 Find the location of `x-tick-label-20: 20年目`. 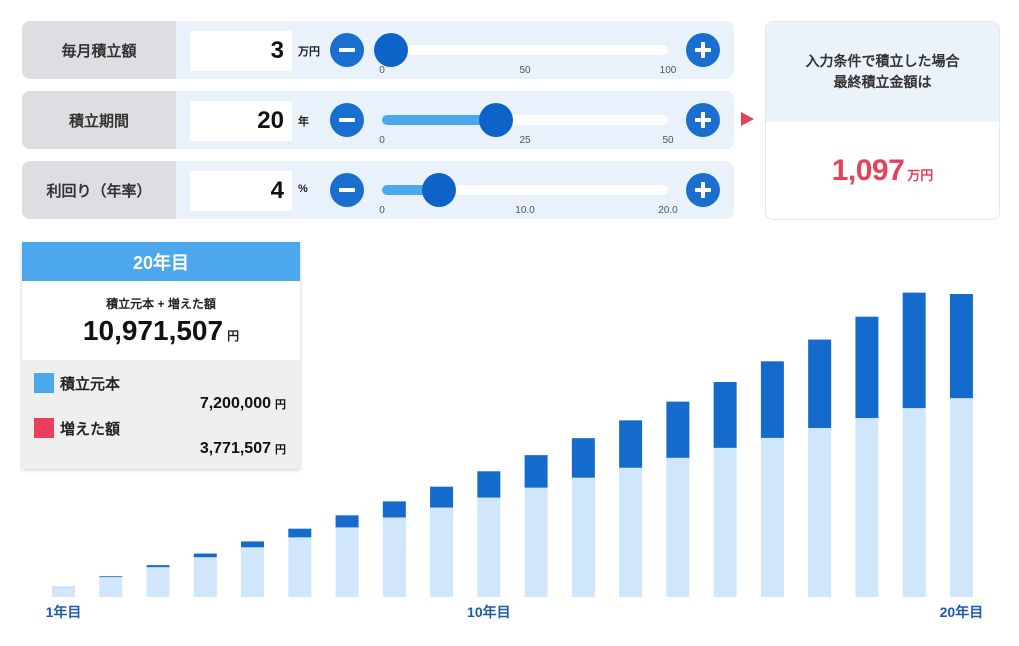

x-tick-label-20: 20年目 is located at coordinates (962, 612).